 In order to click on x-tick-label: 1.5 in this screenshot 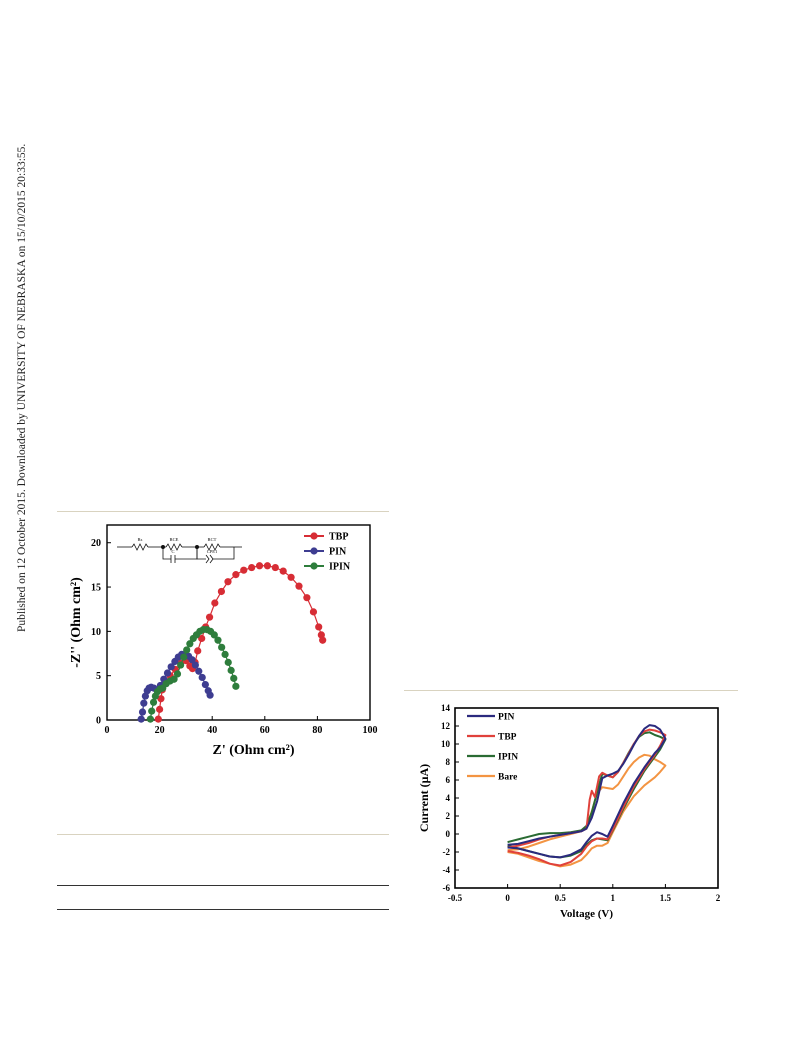, I will do `click(666, 898)`.